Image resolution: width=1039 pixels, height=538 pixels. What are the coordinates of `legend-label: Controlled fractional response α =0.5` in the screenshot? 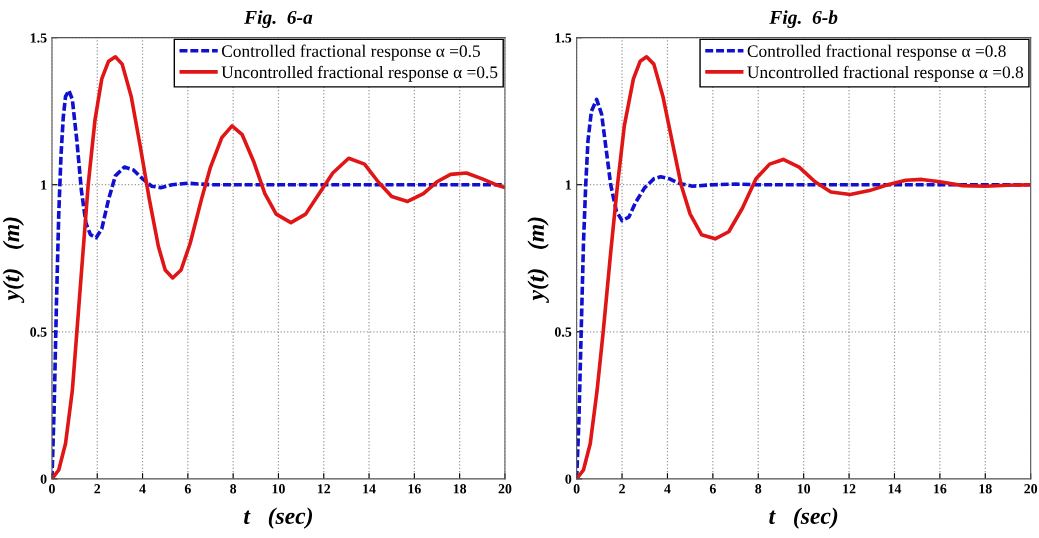 It's located at (350, 52).